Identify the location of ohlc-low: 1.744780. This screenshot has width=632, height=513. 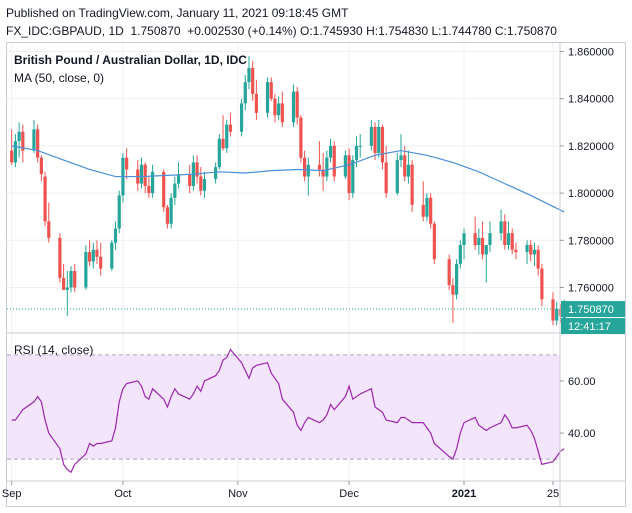
(466, 31).